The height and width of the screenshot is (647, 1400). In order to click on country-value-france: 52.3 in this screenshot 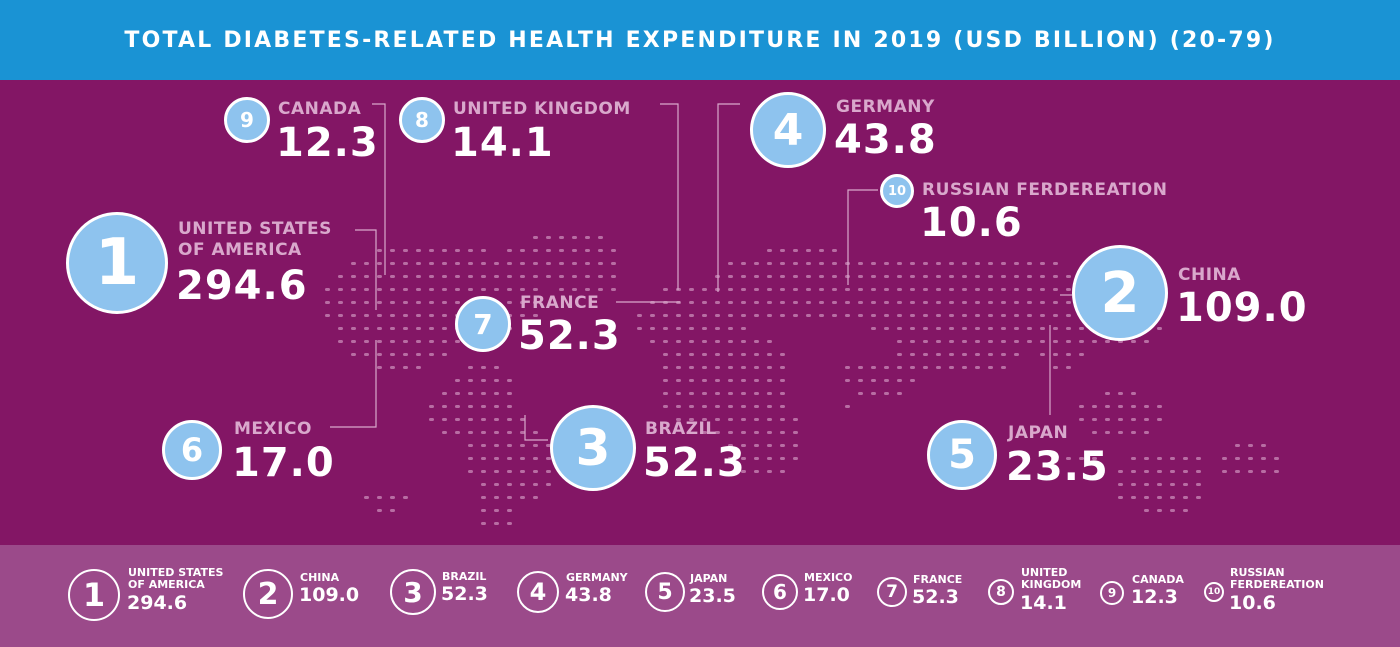, I will do `click(569, 336)`.